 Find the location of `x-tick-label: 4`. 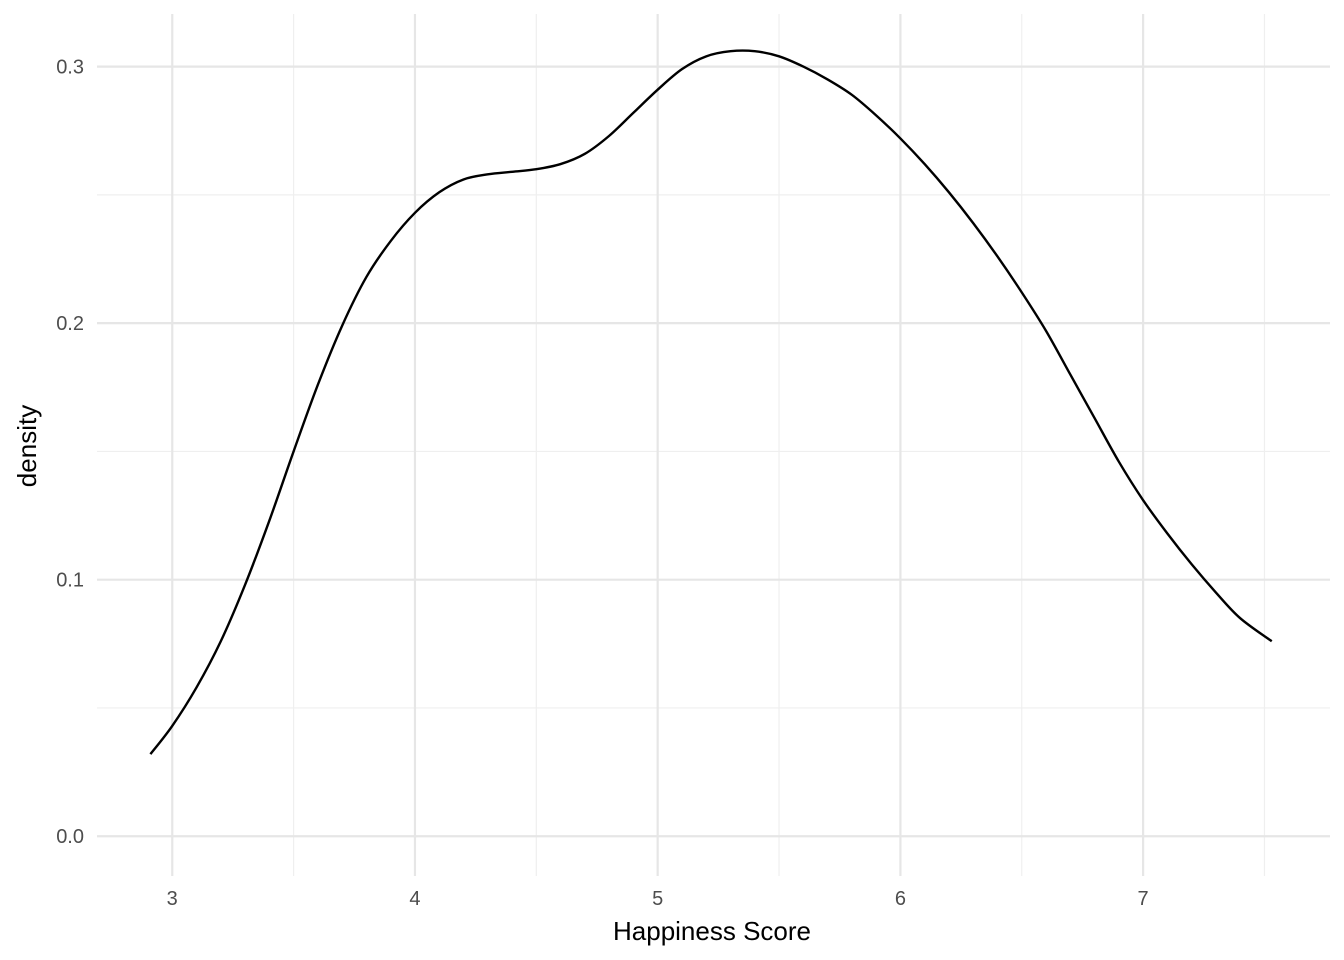

x-tick-label: 4 is located at coordinates (414, 899).